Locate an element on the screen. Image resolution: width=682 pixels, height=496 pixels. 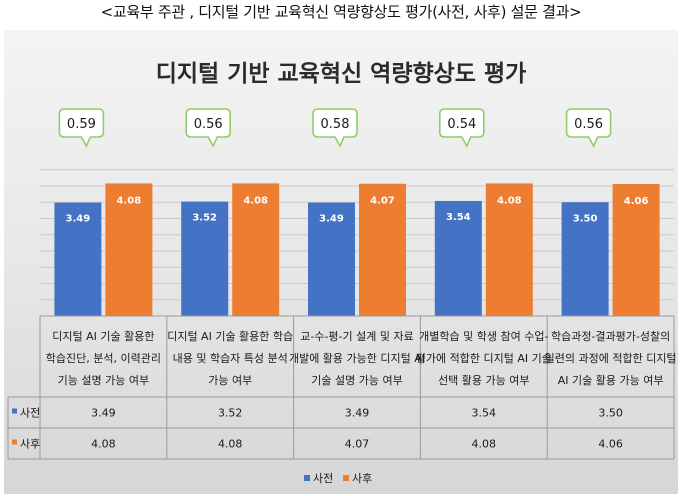
category-label: 내용 및 학습자 특성 분석 is located at coordinates (230, 358).